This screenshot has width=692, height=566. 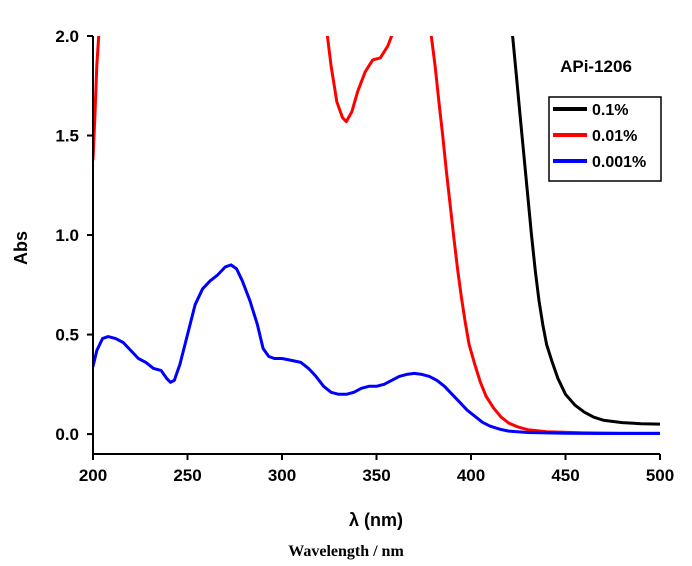 I want to click on y-tick-label: 2.0, so click(x=67, y=36).